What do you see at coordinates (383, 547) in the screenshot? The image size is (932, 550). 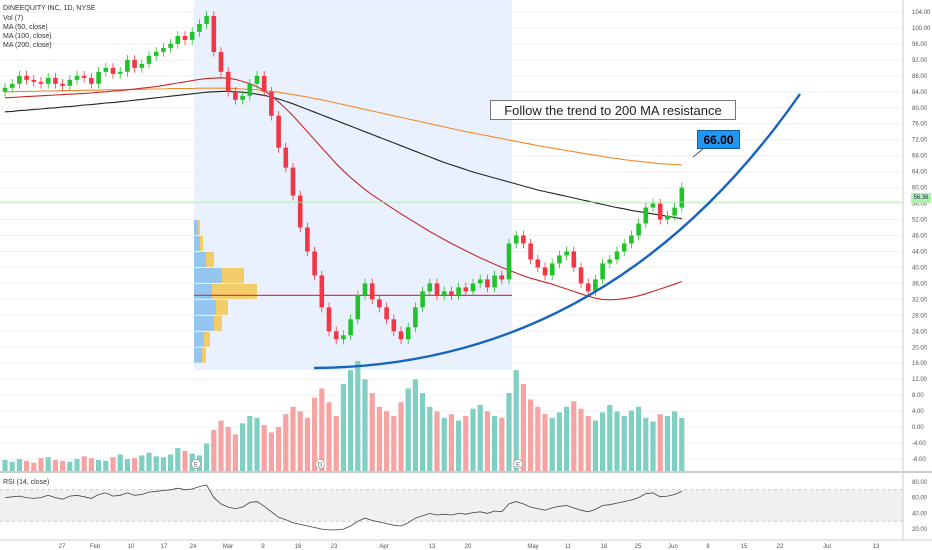 I see `time-tick-label: Apr` at bounding box center [383, 547].